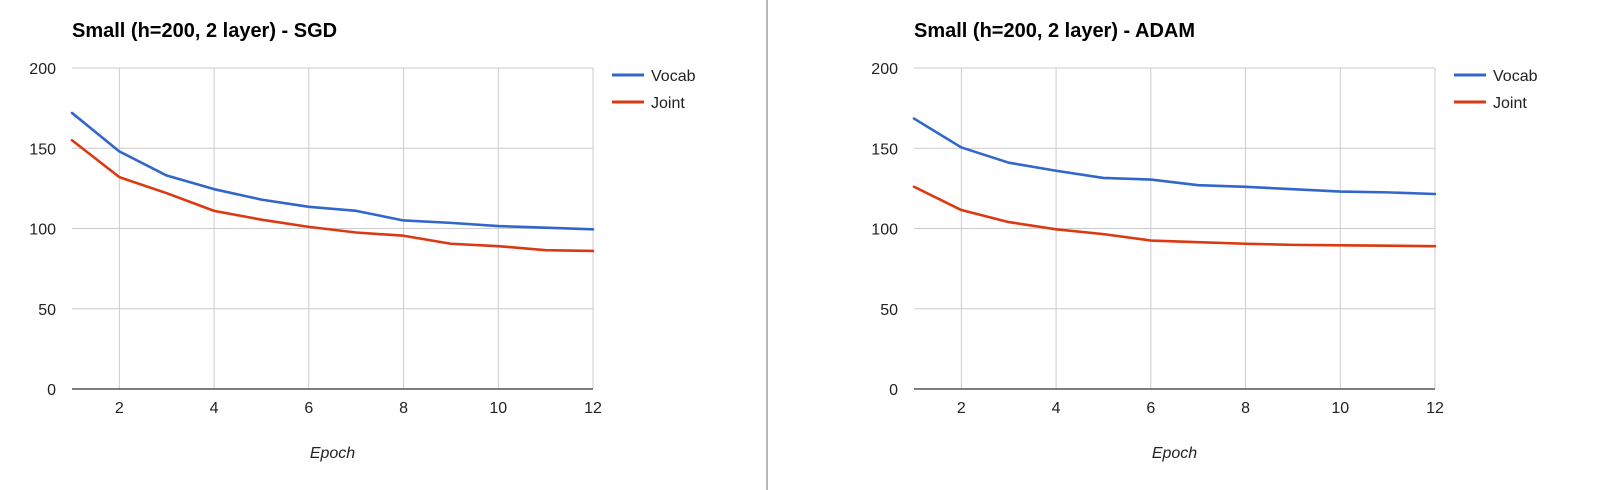 Image resolution: width=1600 pixels, height=490 pixels. I want to click on chart-title: Small (h=200, 2 layer) - ADAM, so click(1054, 31).